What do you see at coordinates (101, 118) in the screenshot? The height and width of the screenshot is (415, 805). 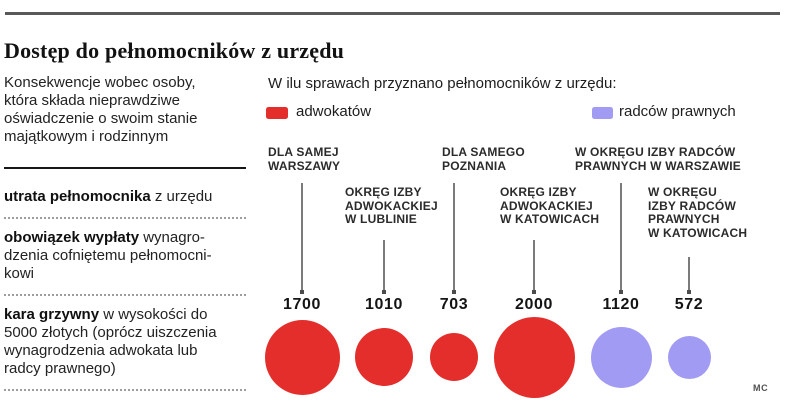 I see `intro-line: oświadczenie o swoim stanie` at bounding box center [101, 118].